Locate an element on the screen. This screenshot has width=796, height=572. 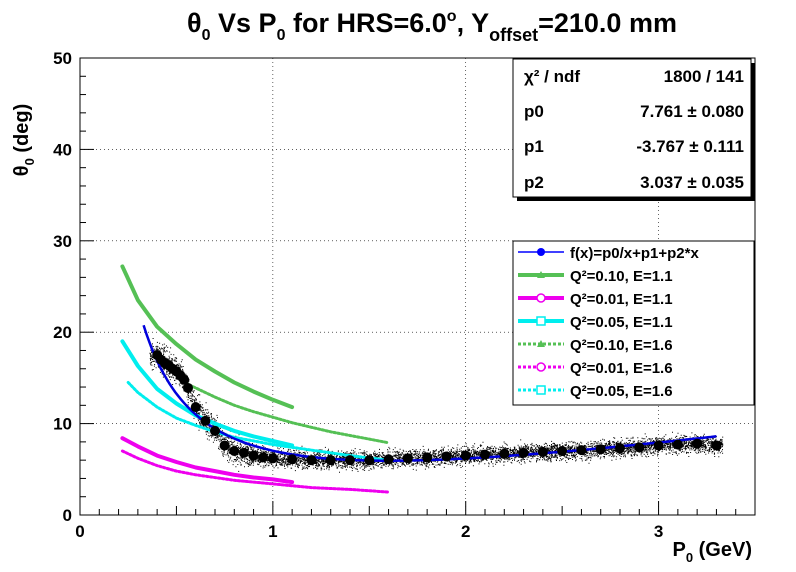
y-tick-label-1: 10 is located at coordinates (62, 424).